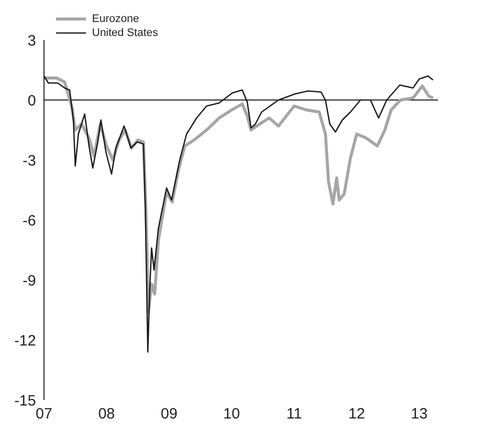  I want to click on y-tick-label: -12, so click(25, 341).